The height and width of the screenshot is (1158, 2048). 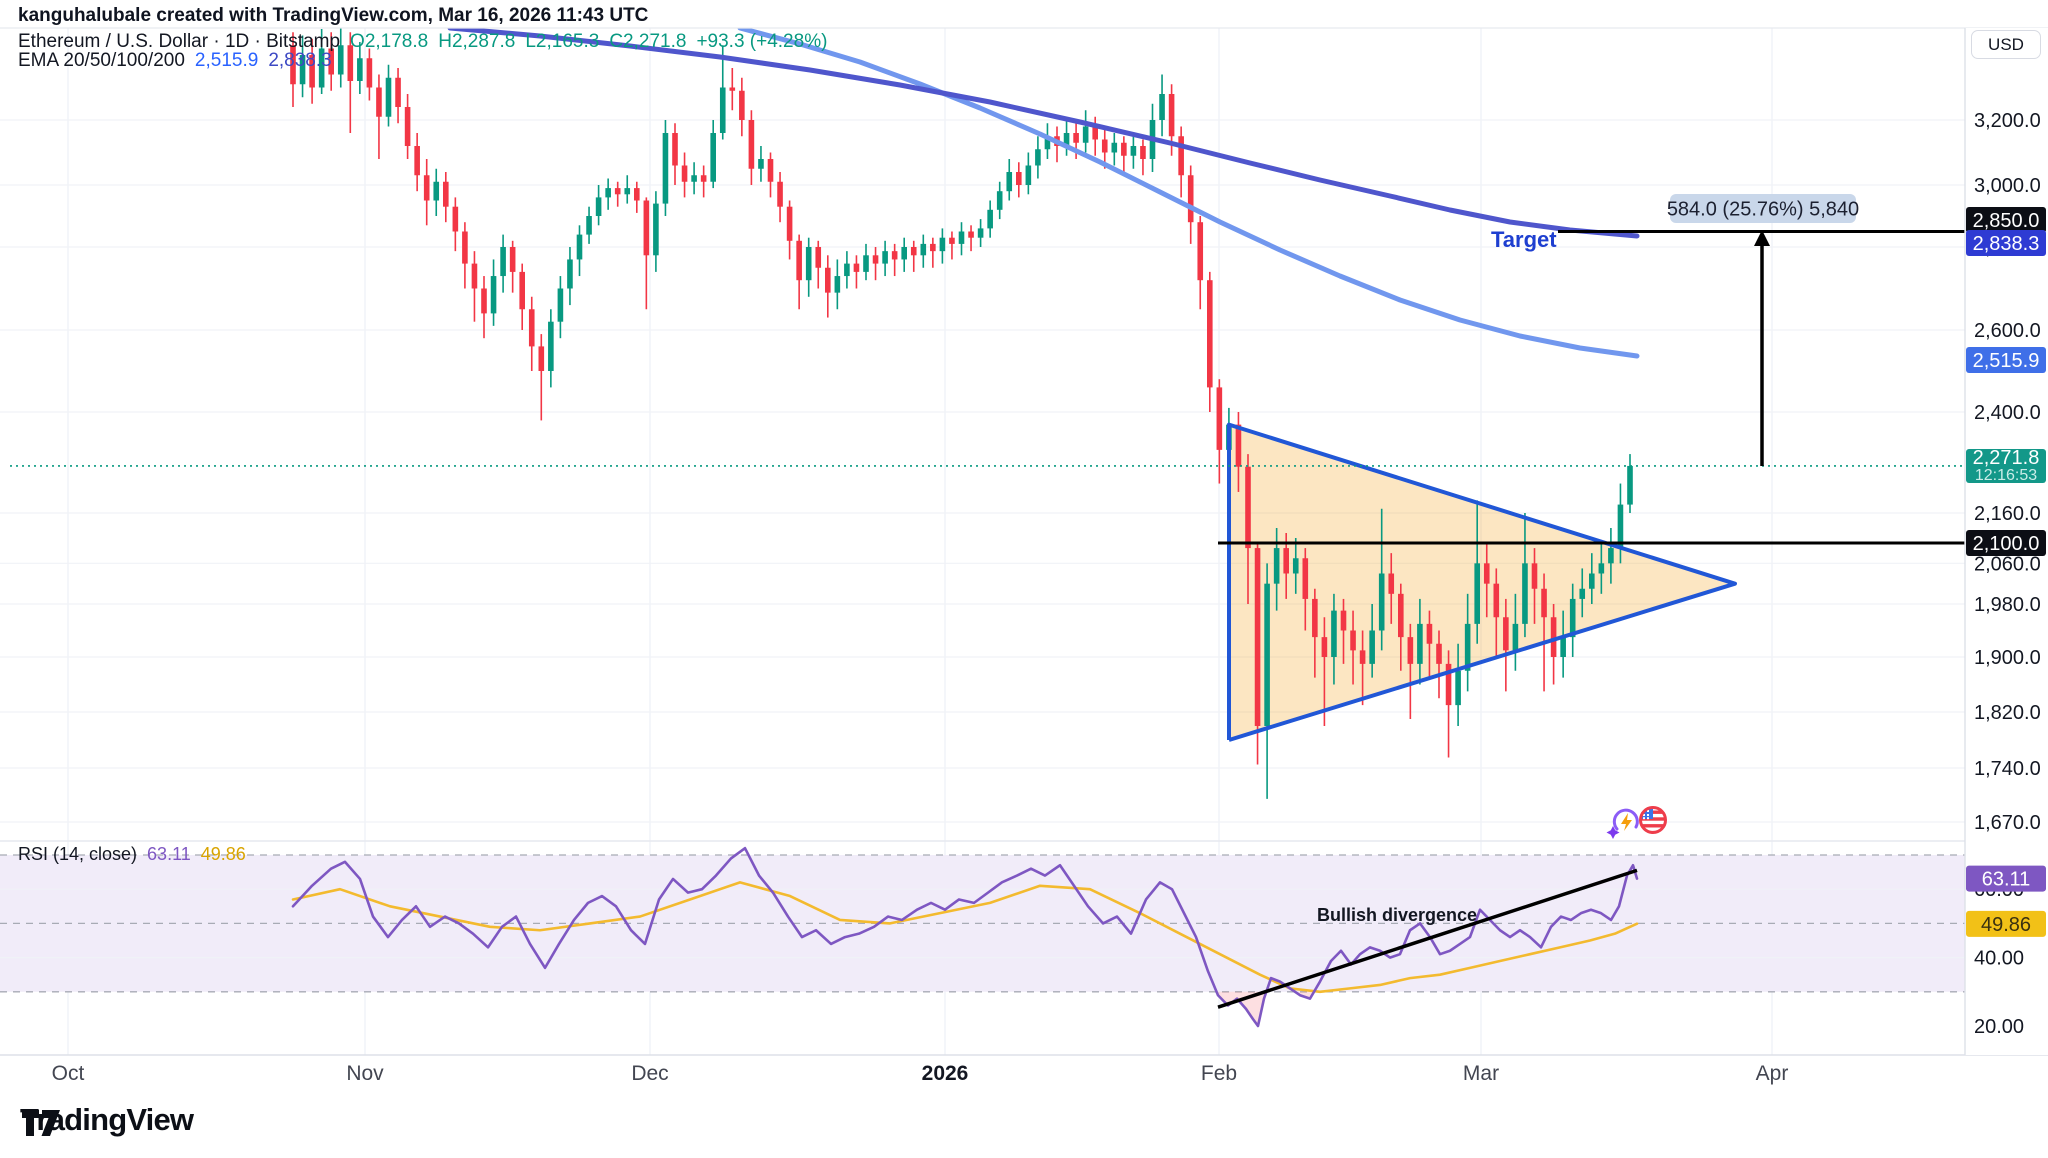 I want to click on target-annotation: Target 584.0 (25.76%) 5,840, so click(x=1728, y=330).